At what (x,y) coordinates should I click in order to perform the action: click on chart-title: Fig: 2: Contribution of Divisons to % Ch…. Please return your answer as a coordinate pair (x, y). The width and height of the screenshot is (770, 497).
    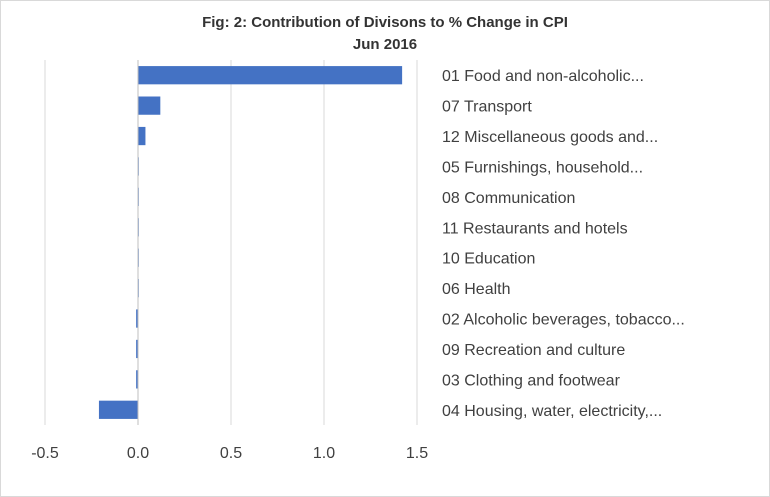
    Looking at the image, I should click on (385, 22).